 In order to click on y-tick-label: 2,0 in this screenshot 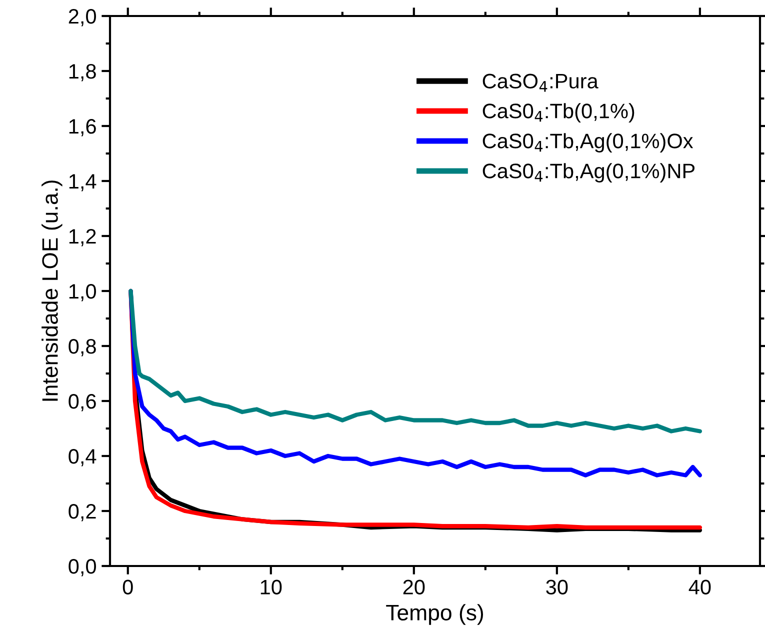, I will do `click(82, 17)`.